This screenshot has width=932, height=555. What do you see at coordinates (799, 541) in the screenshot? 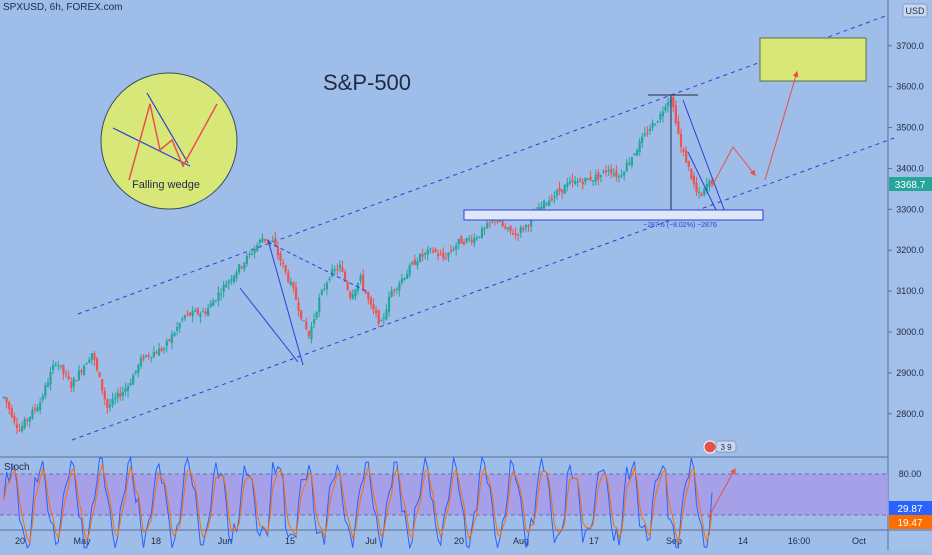
I see `time-tick-label: 16:00` at bounding box center [799, 541].